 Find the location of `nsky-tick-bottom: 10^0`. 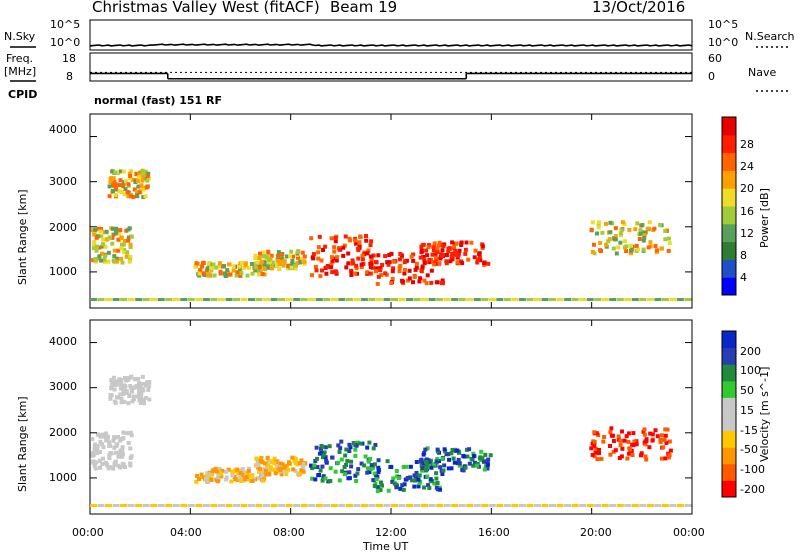

nsky-tick-bottom: 10^0 is located at coordinates (65, 42).